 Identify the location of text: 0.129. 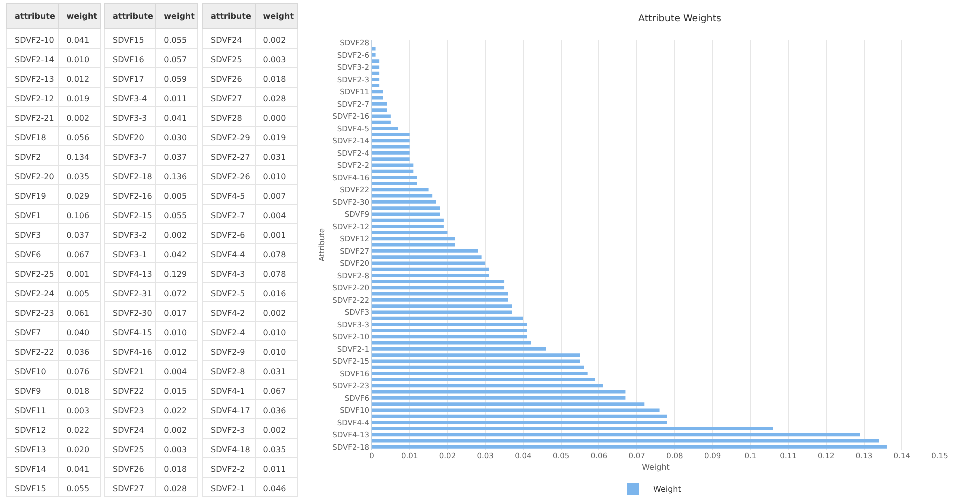
(176, 274).